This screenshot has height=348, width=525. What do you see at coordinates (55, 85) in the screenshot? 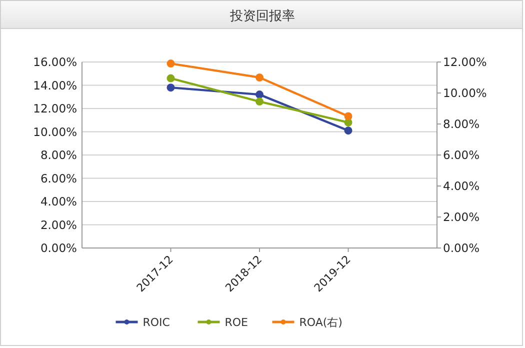
I see `y-tick-label: 14.00%` at bounding box center [55, 85].